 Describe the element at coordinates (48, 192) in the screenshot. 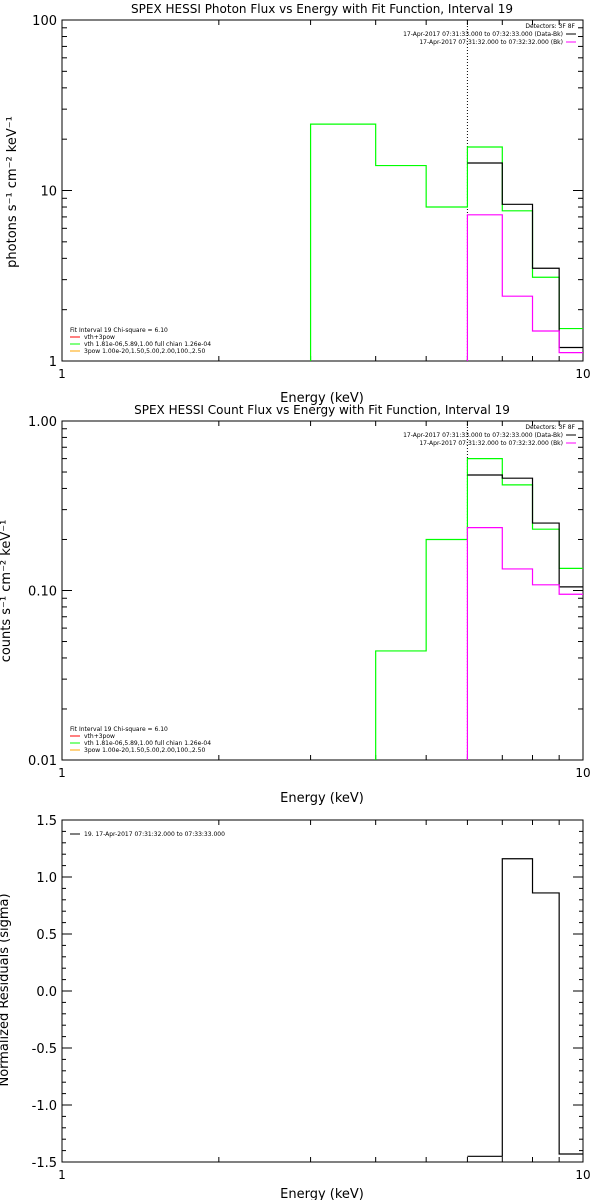

I see `y-tick-label: 10` at that location.